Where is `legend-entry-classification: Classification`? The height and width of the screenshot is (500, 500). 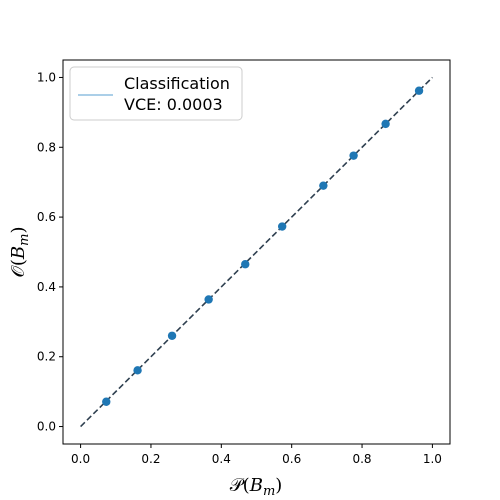
legend-entry-classification: Classification is located at coordinates (177, 83).